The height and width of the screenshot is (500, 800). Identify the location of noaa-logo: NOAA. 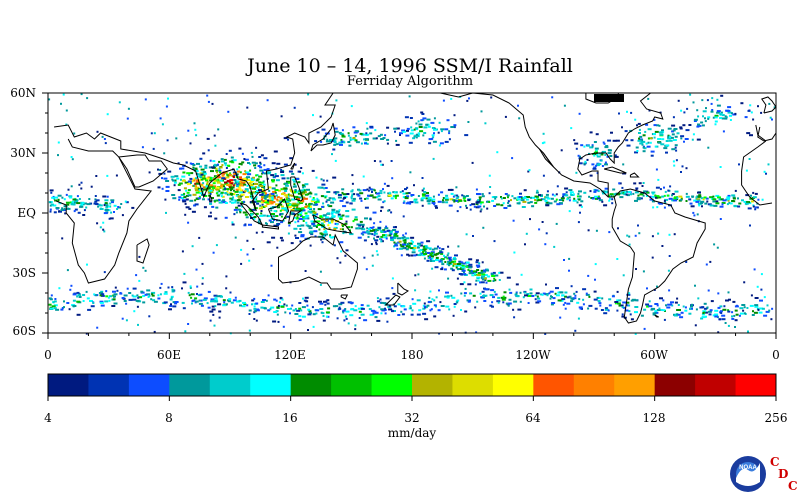
(748, 474).